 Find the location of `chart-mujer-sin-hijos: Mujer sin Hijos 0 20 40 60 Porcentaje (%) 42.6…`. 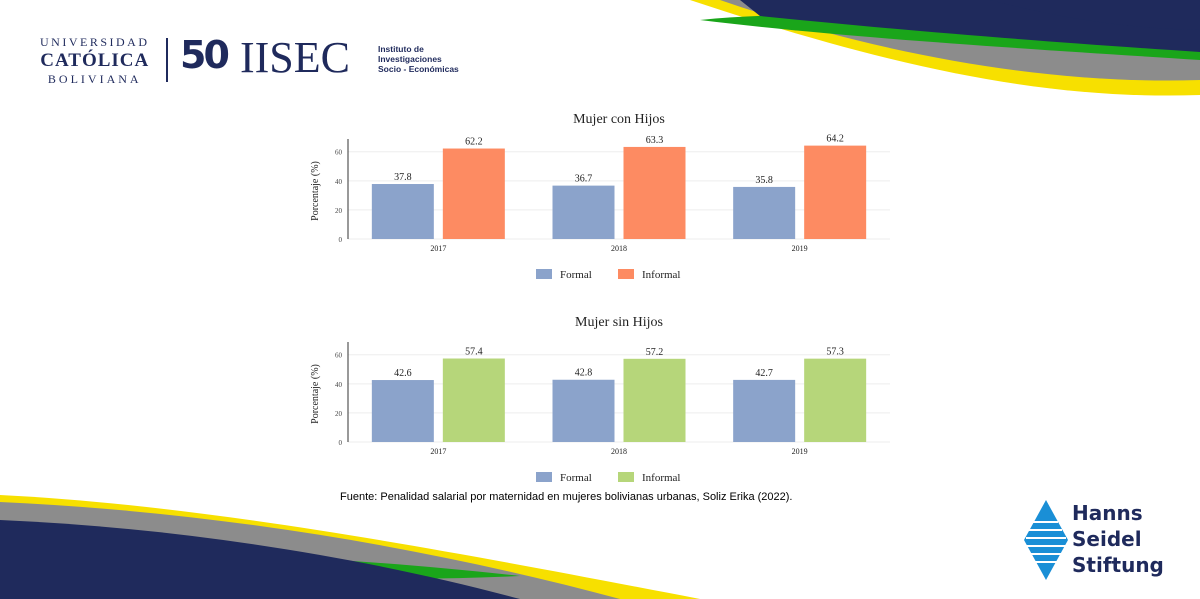

chart-mujer-sin-hijos: Mujer sin Hijos 0 20 40 60 Porcentaje (%) 42.6… is located at coordinates (600, 399).